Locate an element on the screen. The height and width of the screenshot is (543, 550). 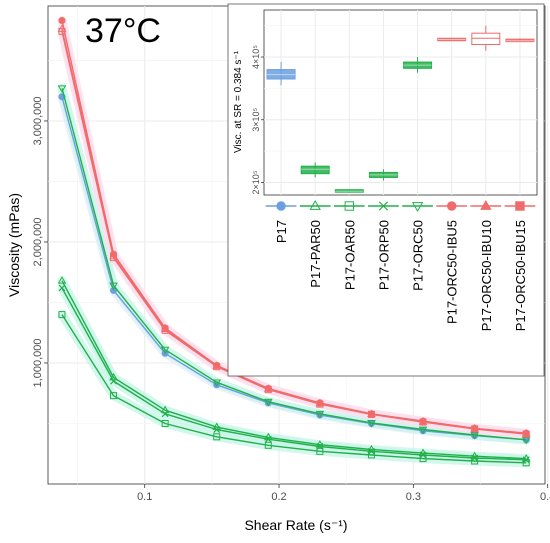
box-p17-orc50-ibu10 is located at coordinates (486, 38).